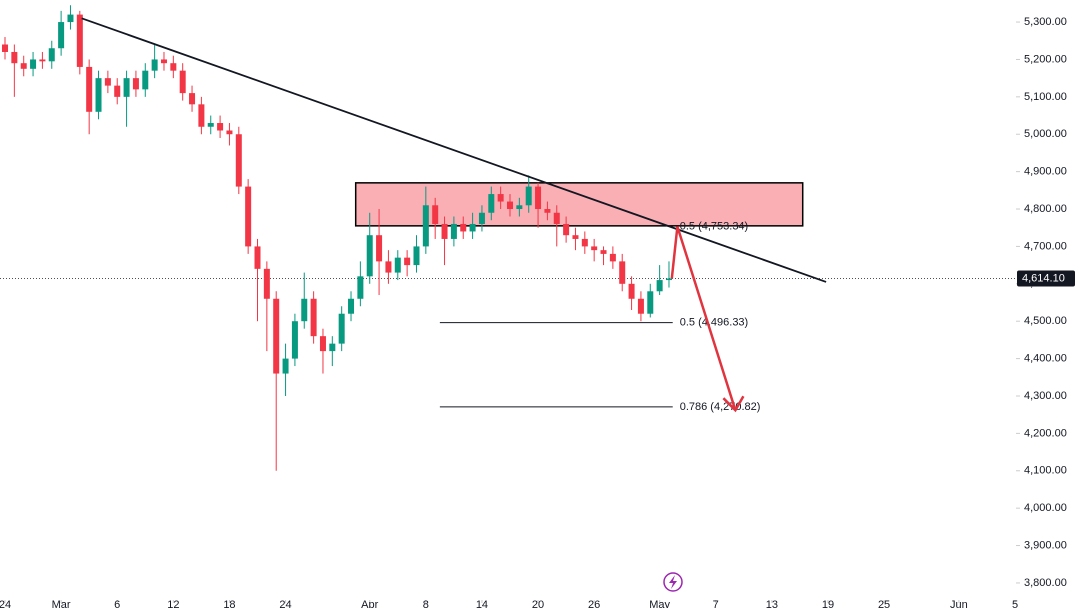 This screenshot has height=608, width=1080. What do you see at coordinates (959, 603) in the screenshot?
I see `x-tick-label: Jun` at bounding box center [959, 603].